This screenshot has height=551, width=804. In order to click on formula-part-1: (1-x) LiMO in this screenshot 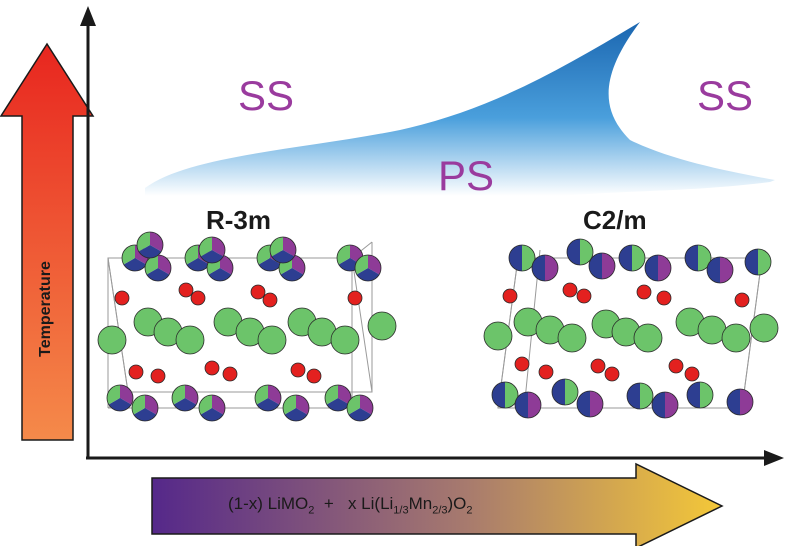, I will do `click(268, 503)`.